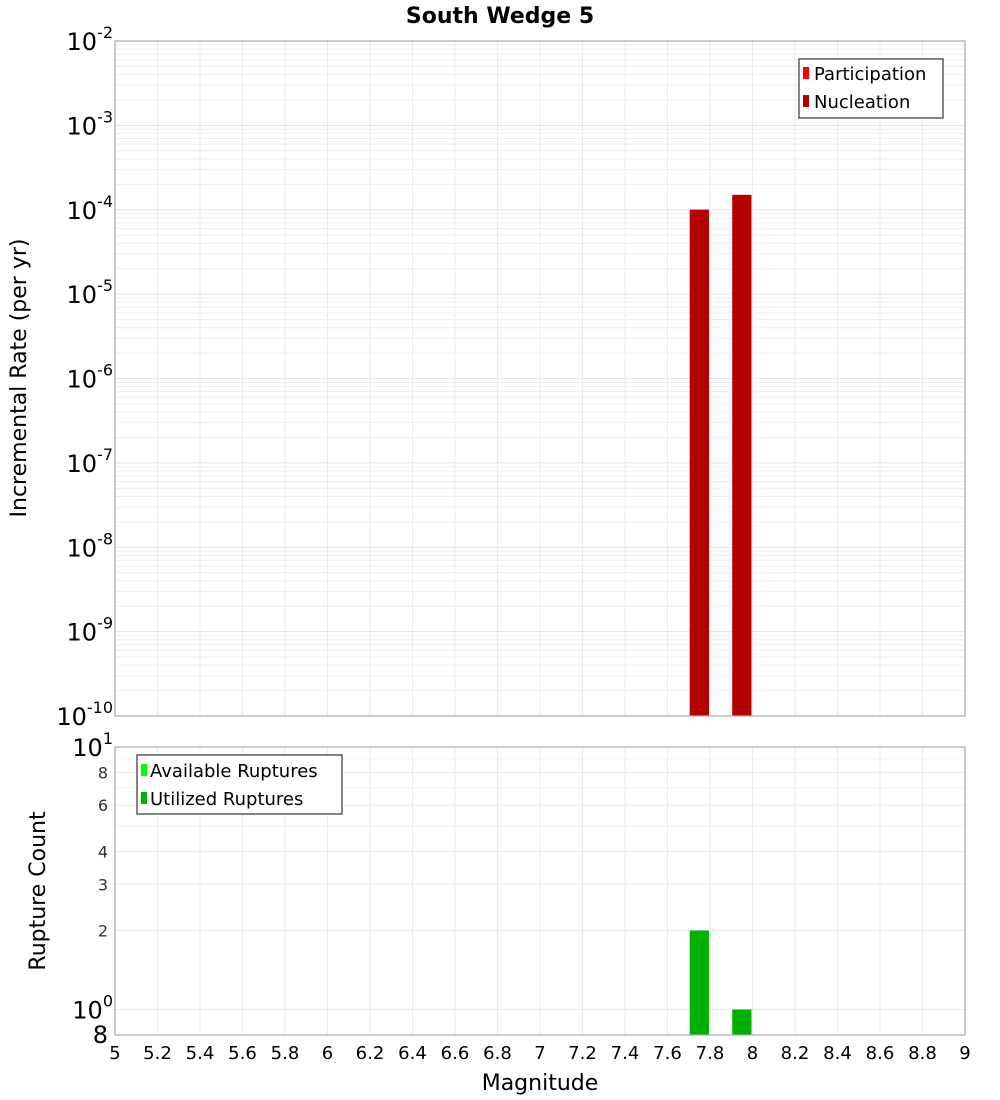  What do you see at coordinates (19, 378) in the screenshot?
I see `top-y-axis-label: Incremental Rate (per yr)` at bounding box center [19, 378].